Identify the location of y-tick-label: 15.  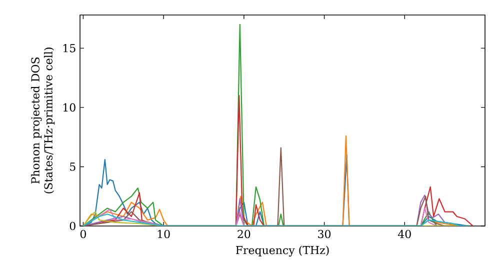
(69, 48).